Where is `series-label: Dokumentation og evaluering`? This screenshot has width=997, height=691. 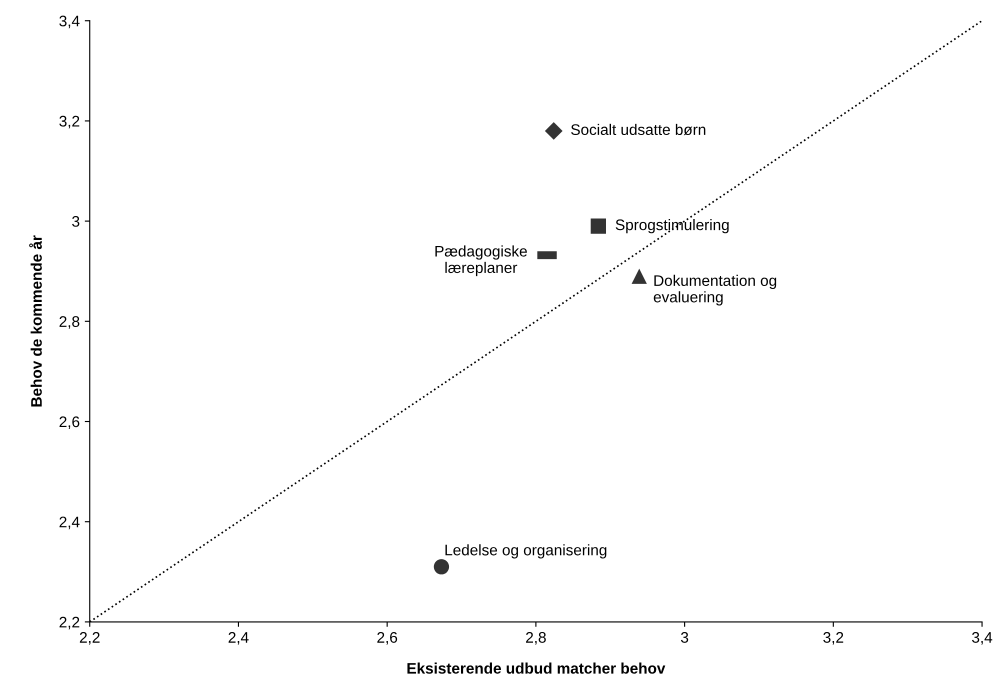
series-label: Dokumentation og evaluering is located at coordinates (715, 290).